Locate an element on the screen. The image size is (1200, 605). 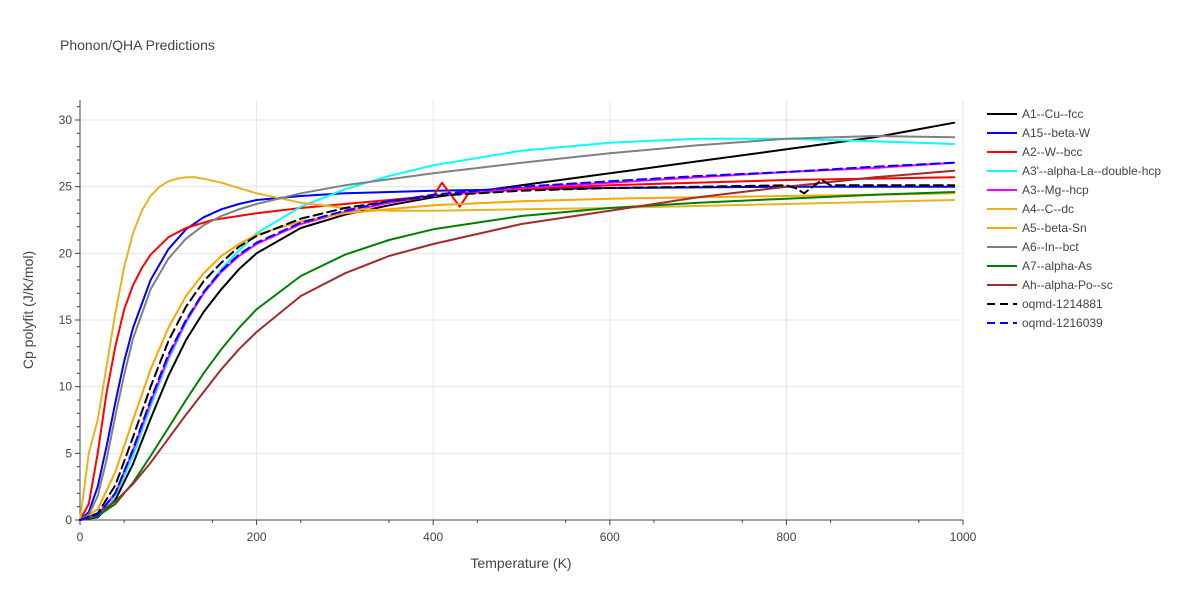
y-tick-label: 25 is located at coordinates (66, 187).